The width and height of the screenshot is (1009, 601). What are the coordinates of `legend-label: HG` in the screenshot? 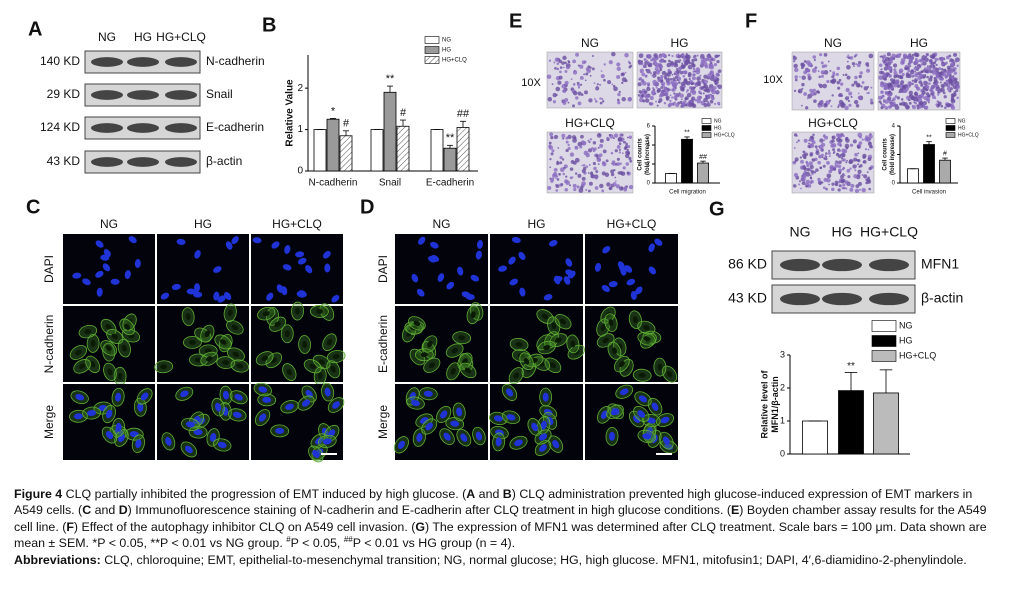 It's located at (906, 340).